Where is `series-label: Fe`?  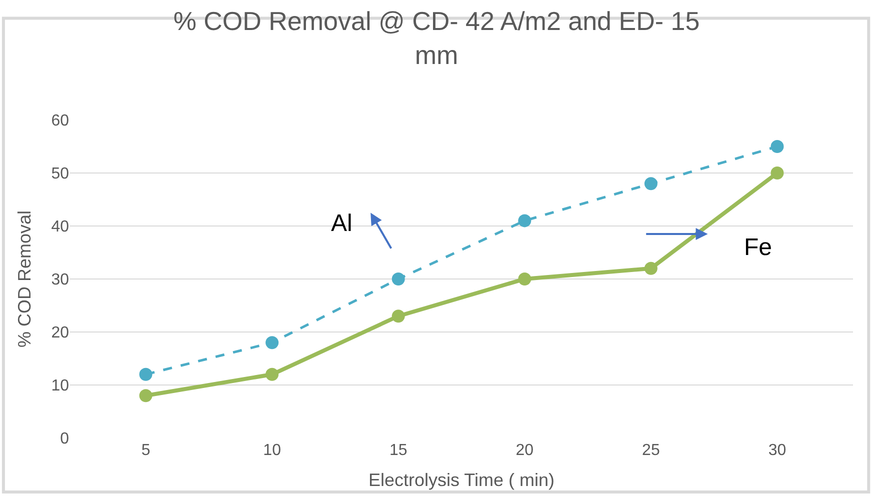 series-label: Fe is located at coordinates (758, 247).